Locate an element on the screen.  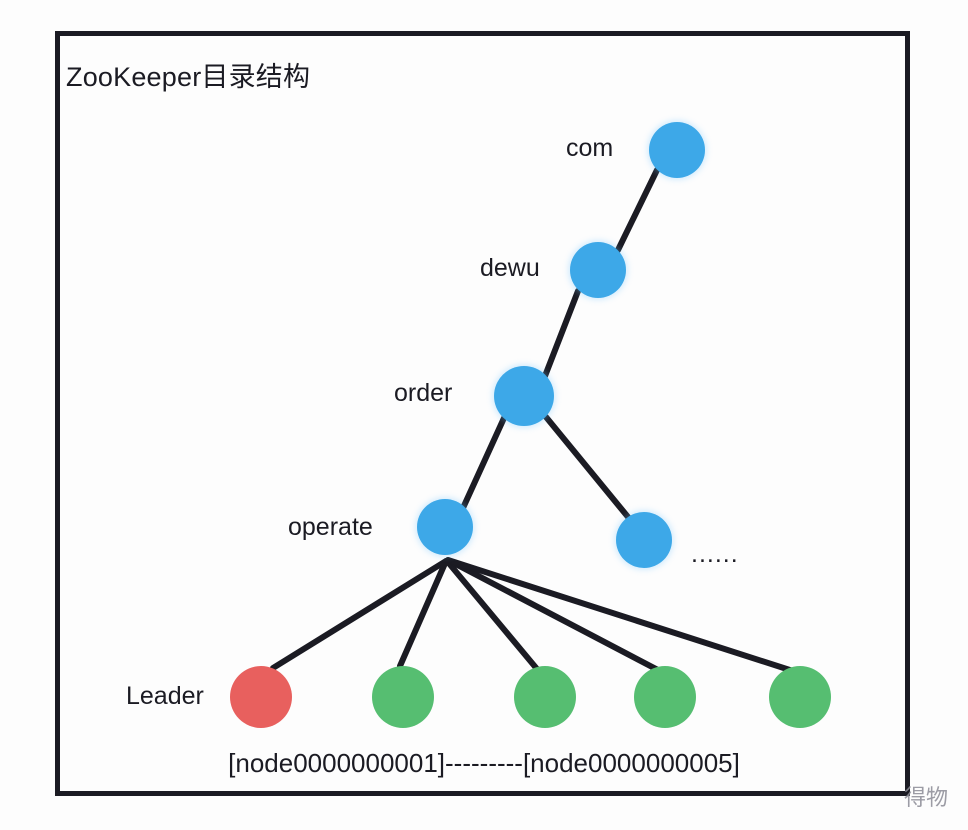
leader-node-label: Leader is located at coordinates (165, 696).